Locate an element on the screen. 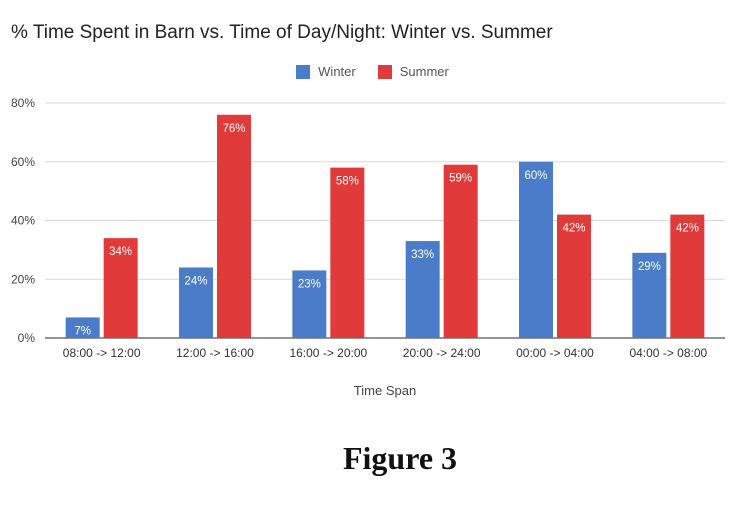 The height and width of the screenshot is (508, 745). x-tick-label: 08:00 -> 12:00 is located at coordinates (102, 353).